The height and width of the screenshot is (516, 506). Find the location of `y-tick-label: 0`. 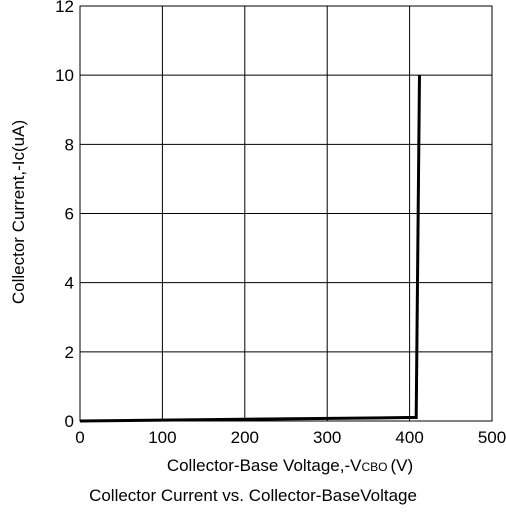

y-tick-label: 0 is located at coordinates (69, 421).